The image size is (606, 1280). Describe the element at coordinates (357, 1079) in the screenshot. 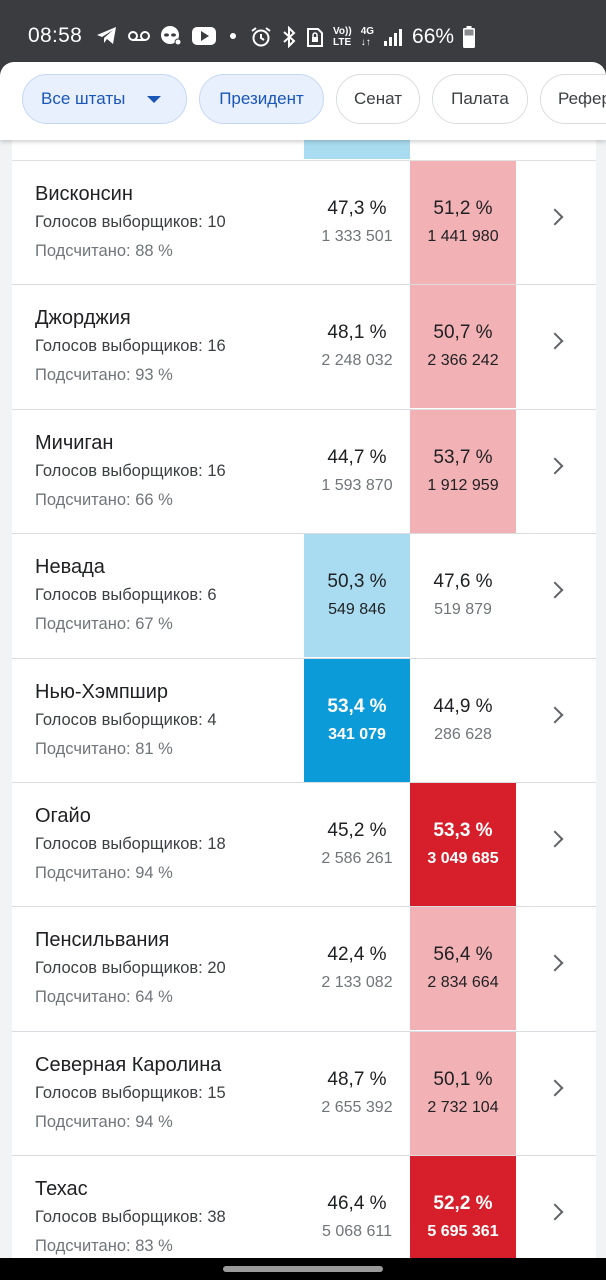

I see `dem-percent: 48,7 %` at that location.